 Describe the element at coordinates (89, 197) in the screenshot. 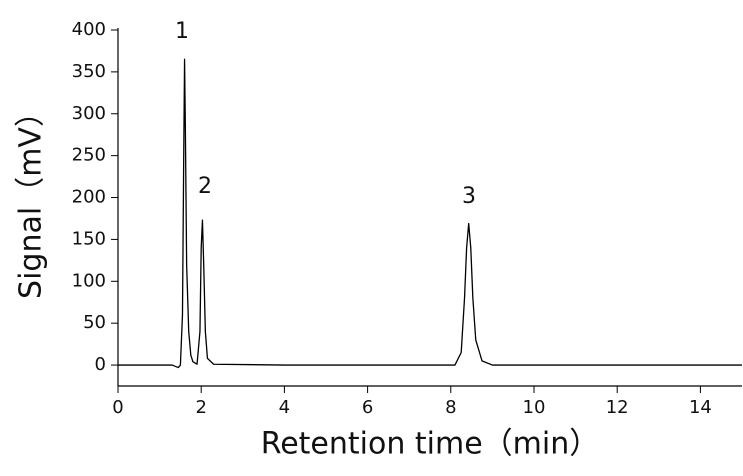

I see `y-tick-label: 200` at that location.